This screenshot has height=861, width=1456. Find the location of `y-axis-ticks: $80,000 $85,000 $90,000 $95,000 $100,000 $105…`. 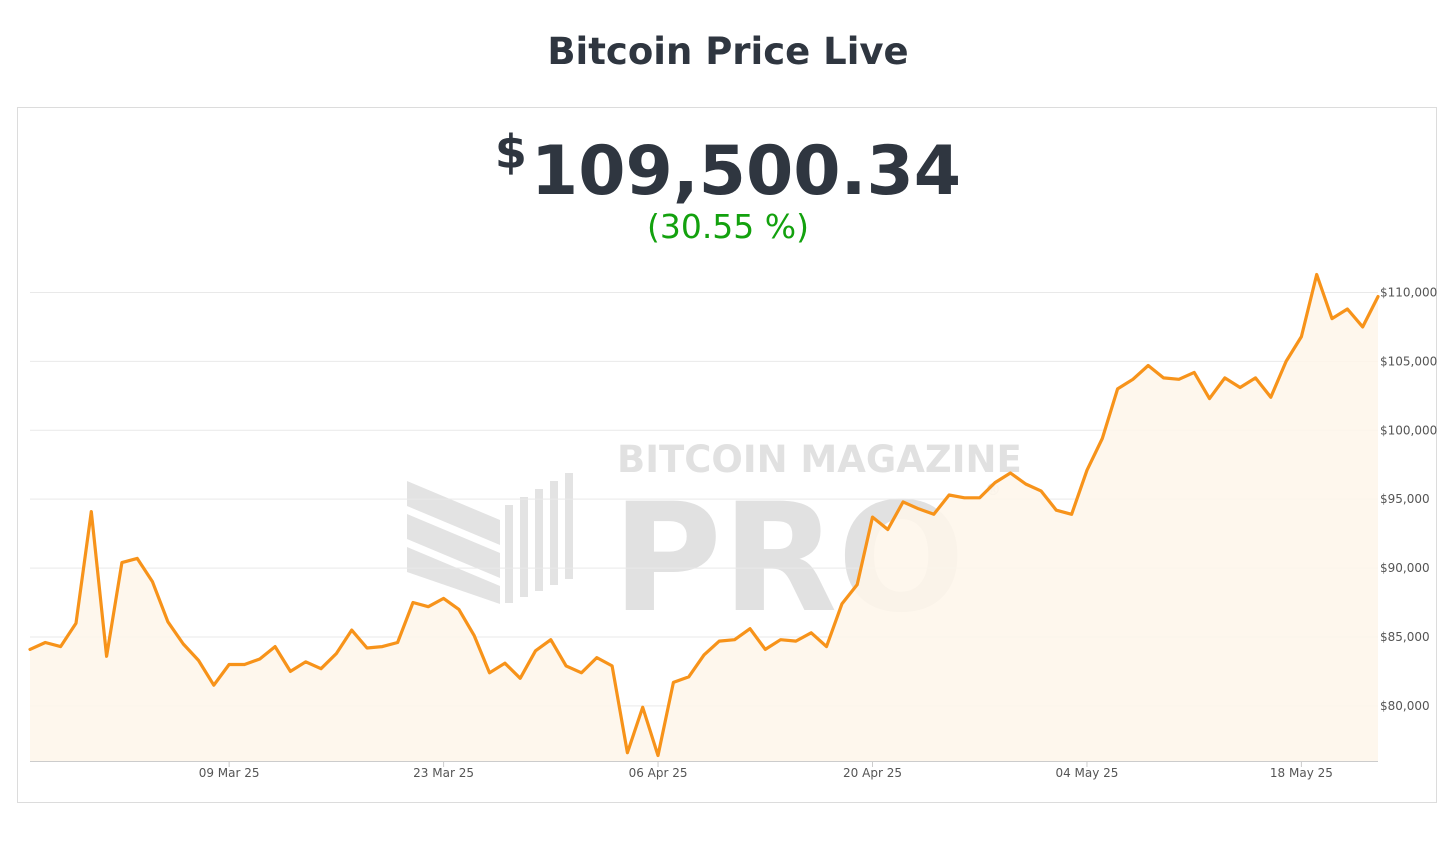

y-axis-ticks: $80,000 $85,000 $90,000 $95,000 $100,000 $105… is located at coordinates (1408, 498).